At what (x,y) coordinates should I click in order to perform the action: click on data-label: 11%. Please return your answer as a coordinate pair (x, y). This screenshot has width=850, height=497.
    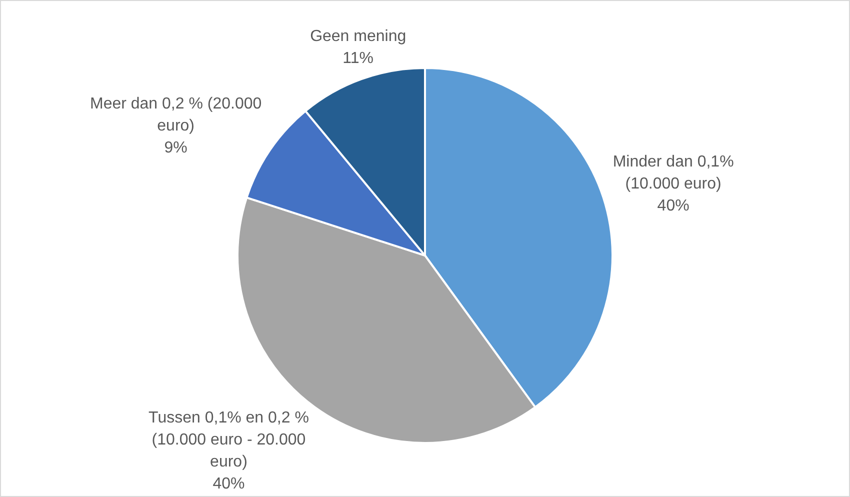
    Looking at the image, I should click on (358, 59).